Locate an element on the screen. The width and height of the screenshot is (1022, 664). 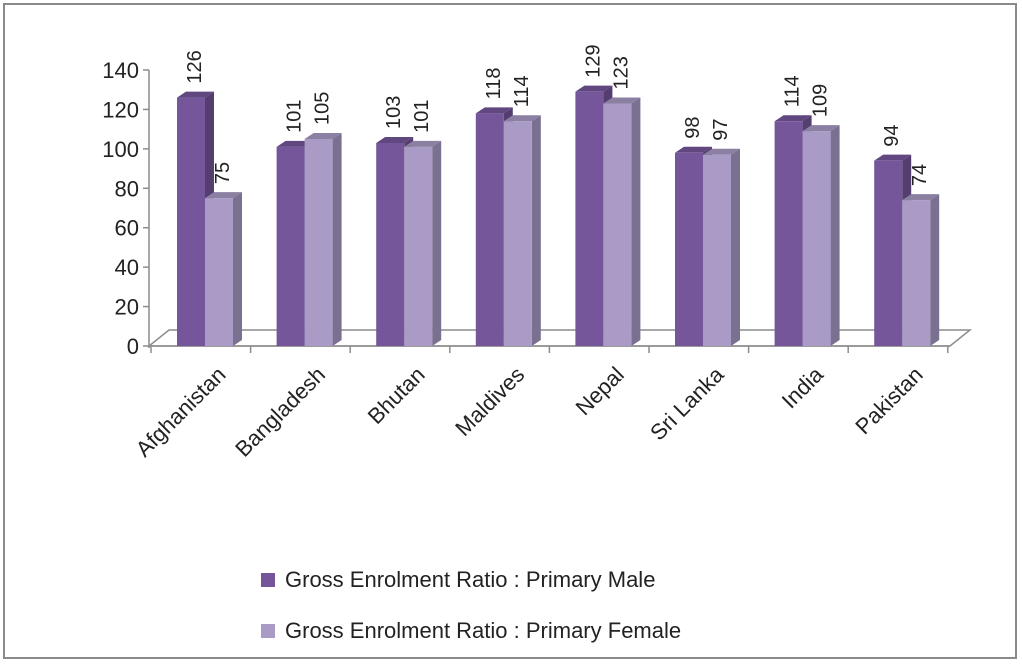
bar-female-pakistan is located at coordinates (921, 270).